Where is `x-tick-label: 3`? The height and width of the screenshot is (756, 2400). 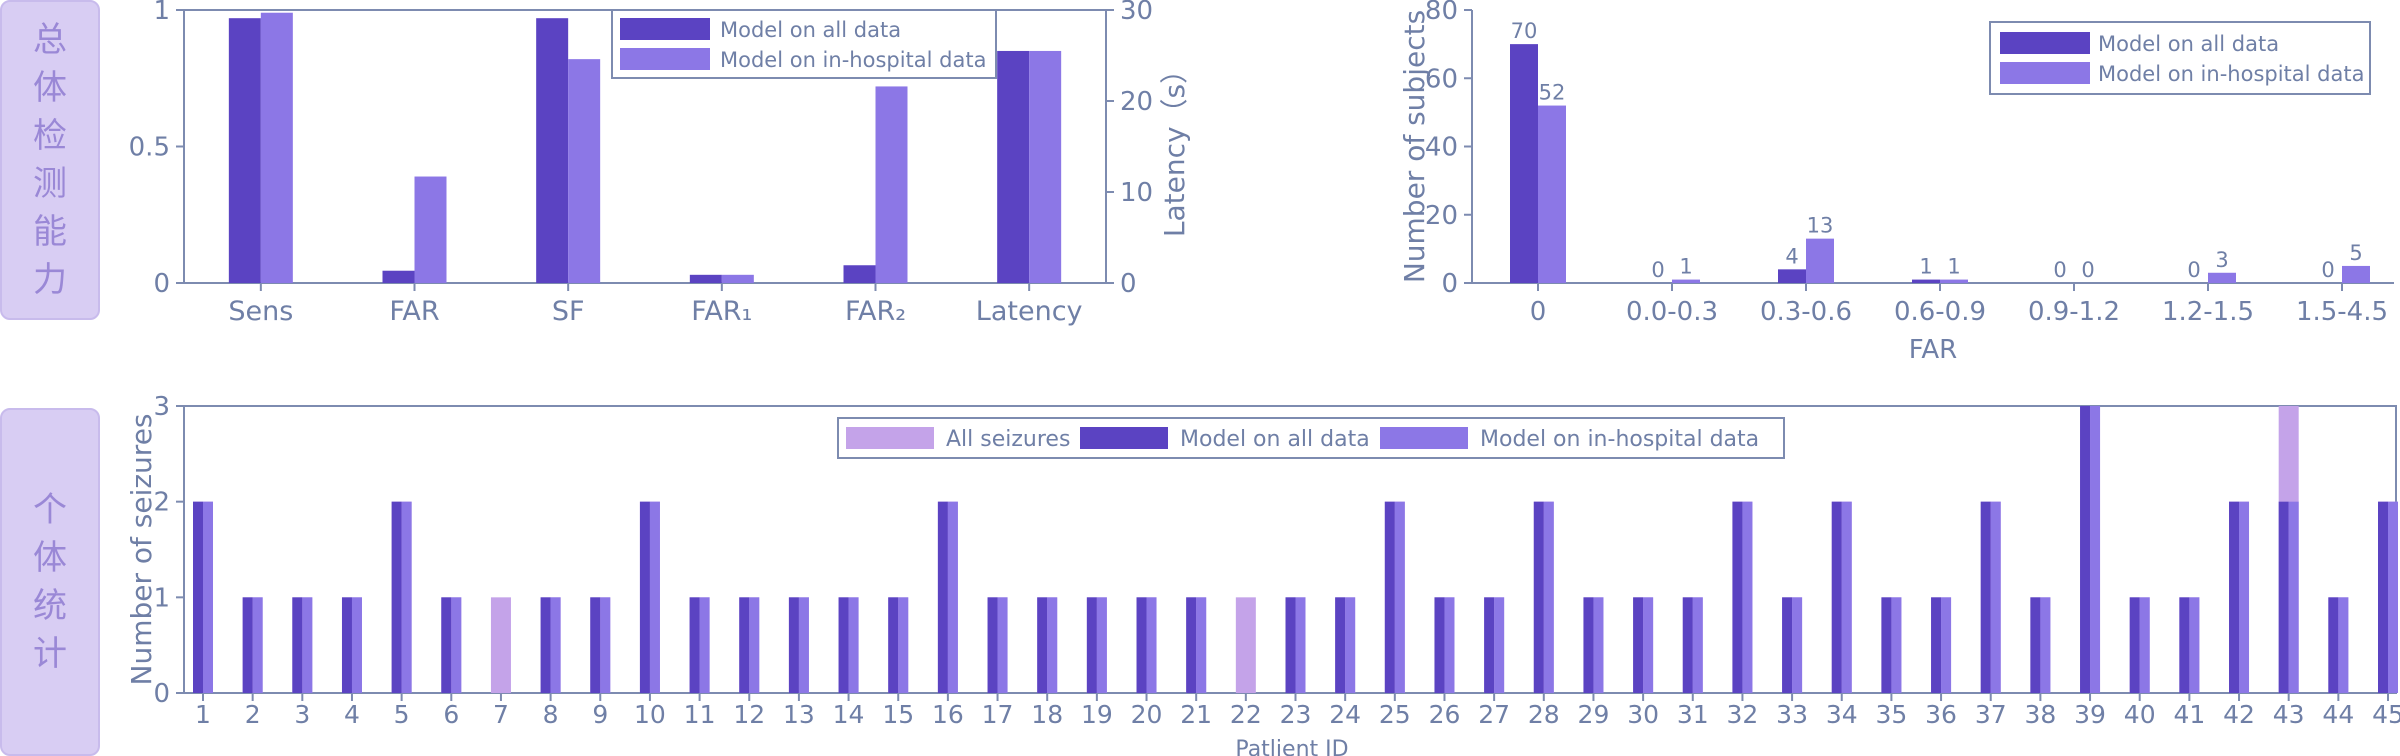 x-tick-label: 3 is located at coordinates (302, 714).